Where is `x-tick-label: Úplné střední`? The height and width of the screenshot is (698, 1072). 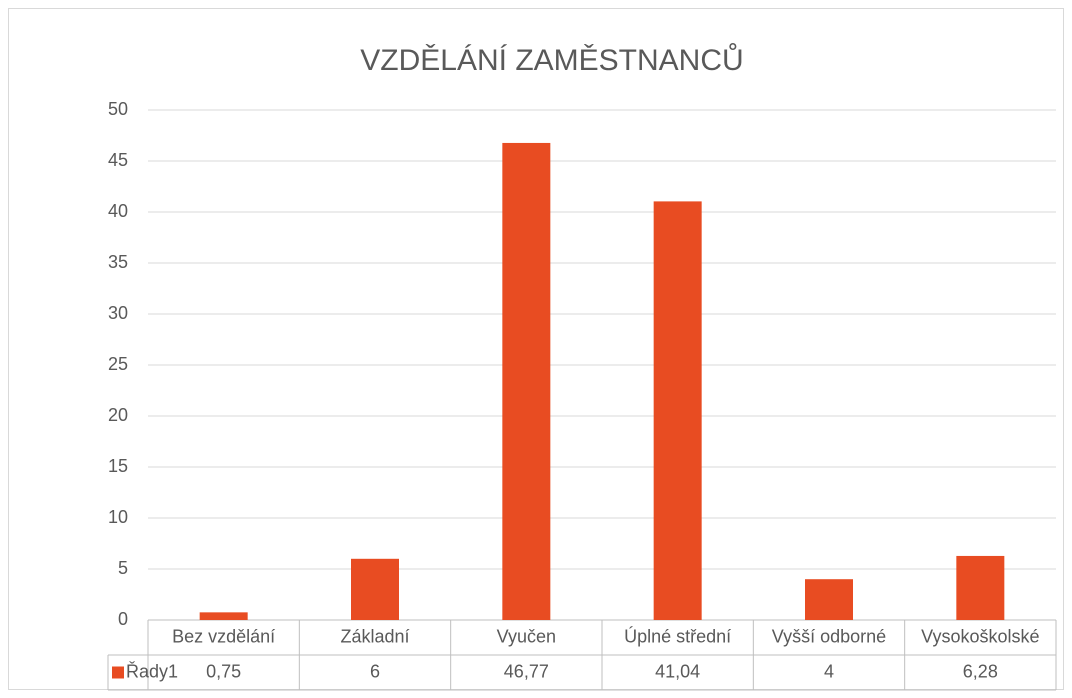
x-tick-label: Úplné střední is located at coordinates (677, 635).